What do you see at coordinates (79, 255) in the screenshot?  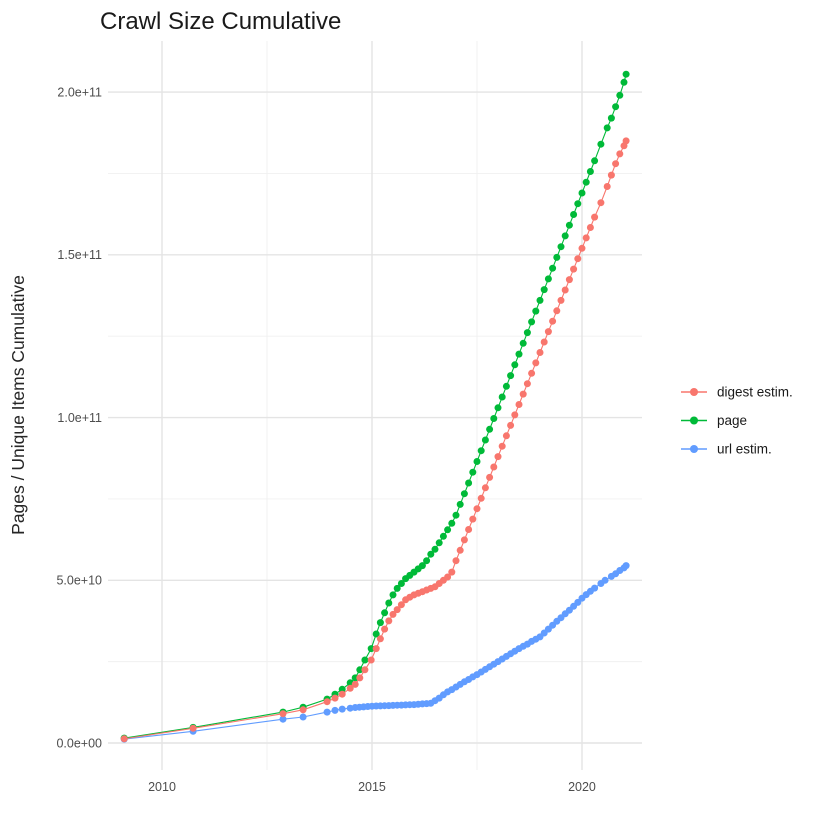 I see `y-tick-label: 1.5e+11` at bounding box center [79, 255].